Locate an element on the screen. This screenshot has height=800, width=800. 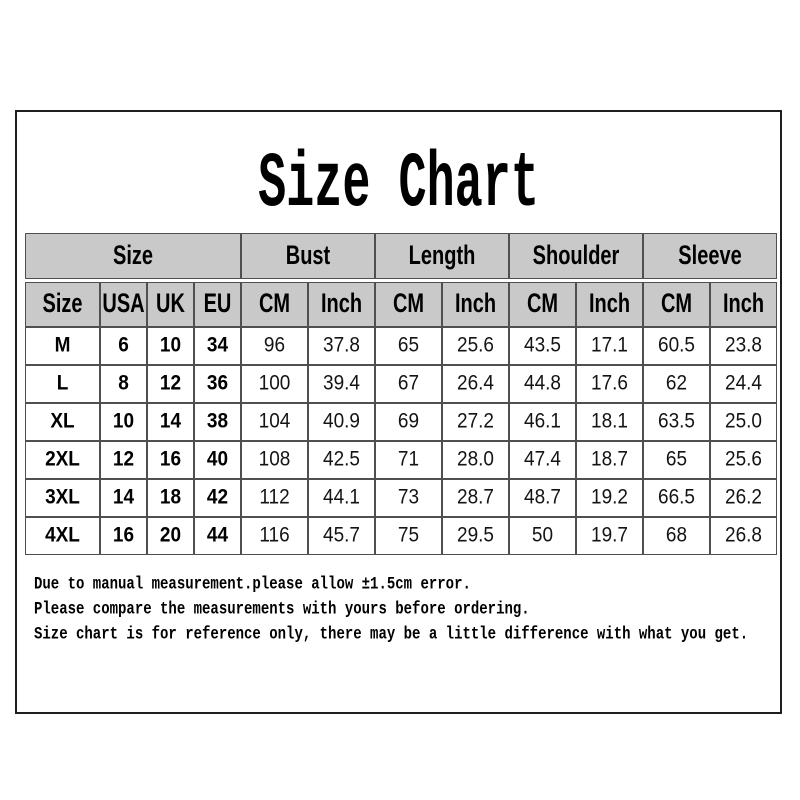
cell-uk: 10 is located at coordinates (170, 346).